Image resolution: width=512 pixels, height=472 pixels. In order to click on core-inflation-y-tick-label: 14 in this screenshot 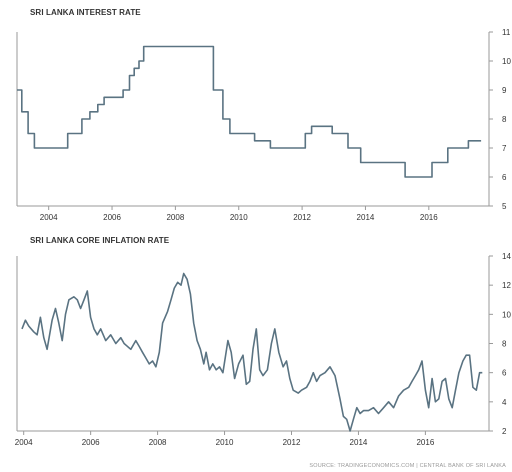, I will do `click(506, 256)`.